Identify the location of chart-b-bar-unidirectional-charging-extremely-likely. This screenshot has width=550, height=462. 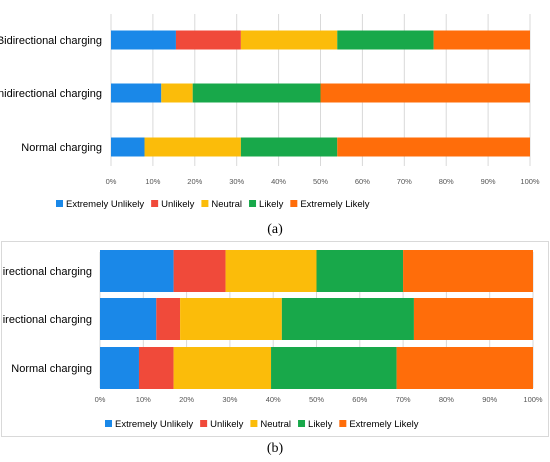
(473, 319).